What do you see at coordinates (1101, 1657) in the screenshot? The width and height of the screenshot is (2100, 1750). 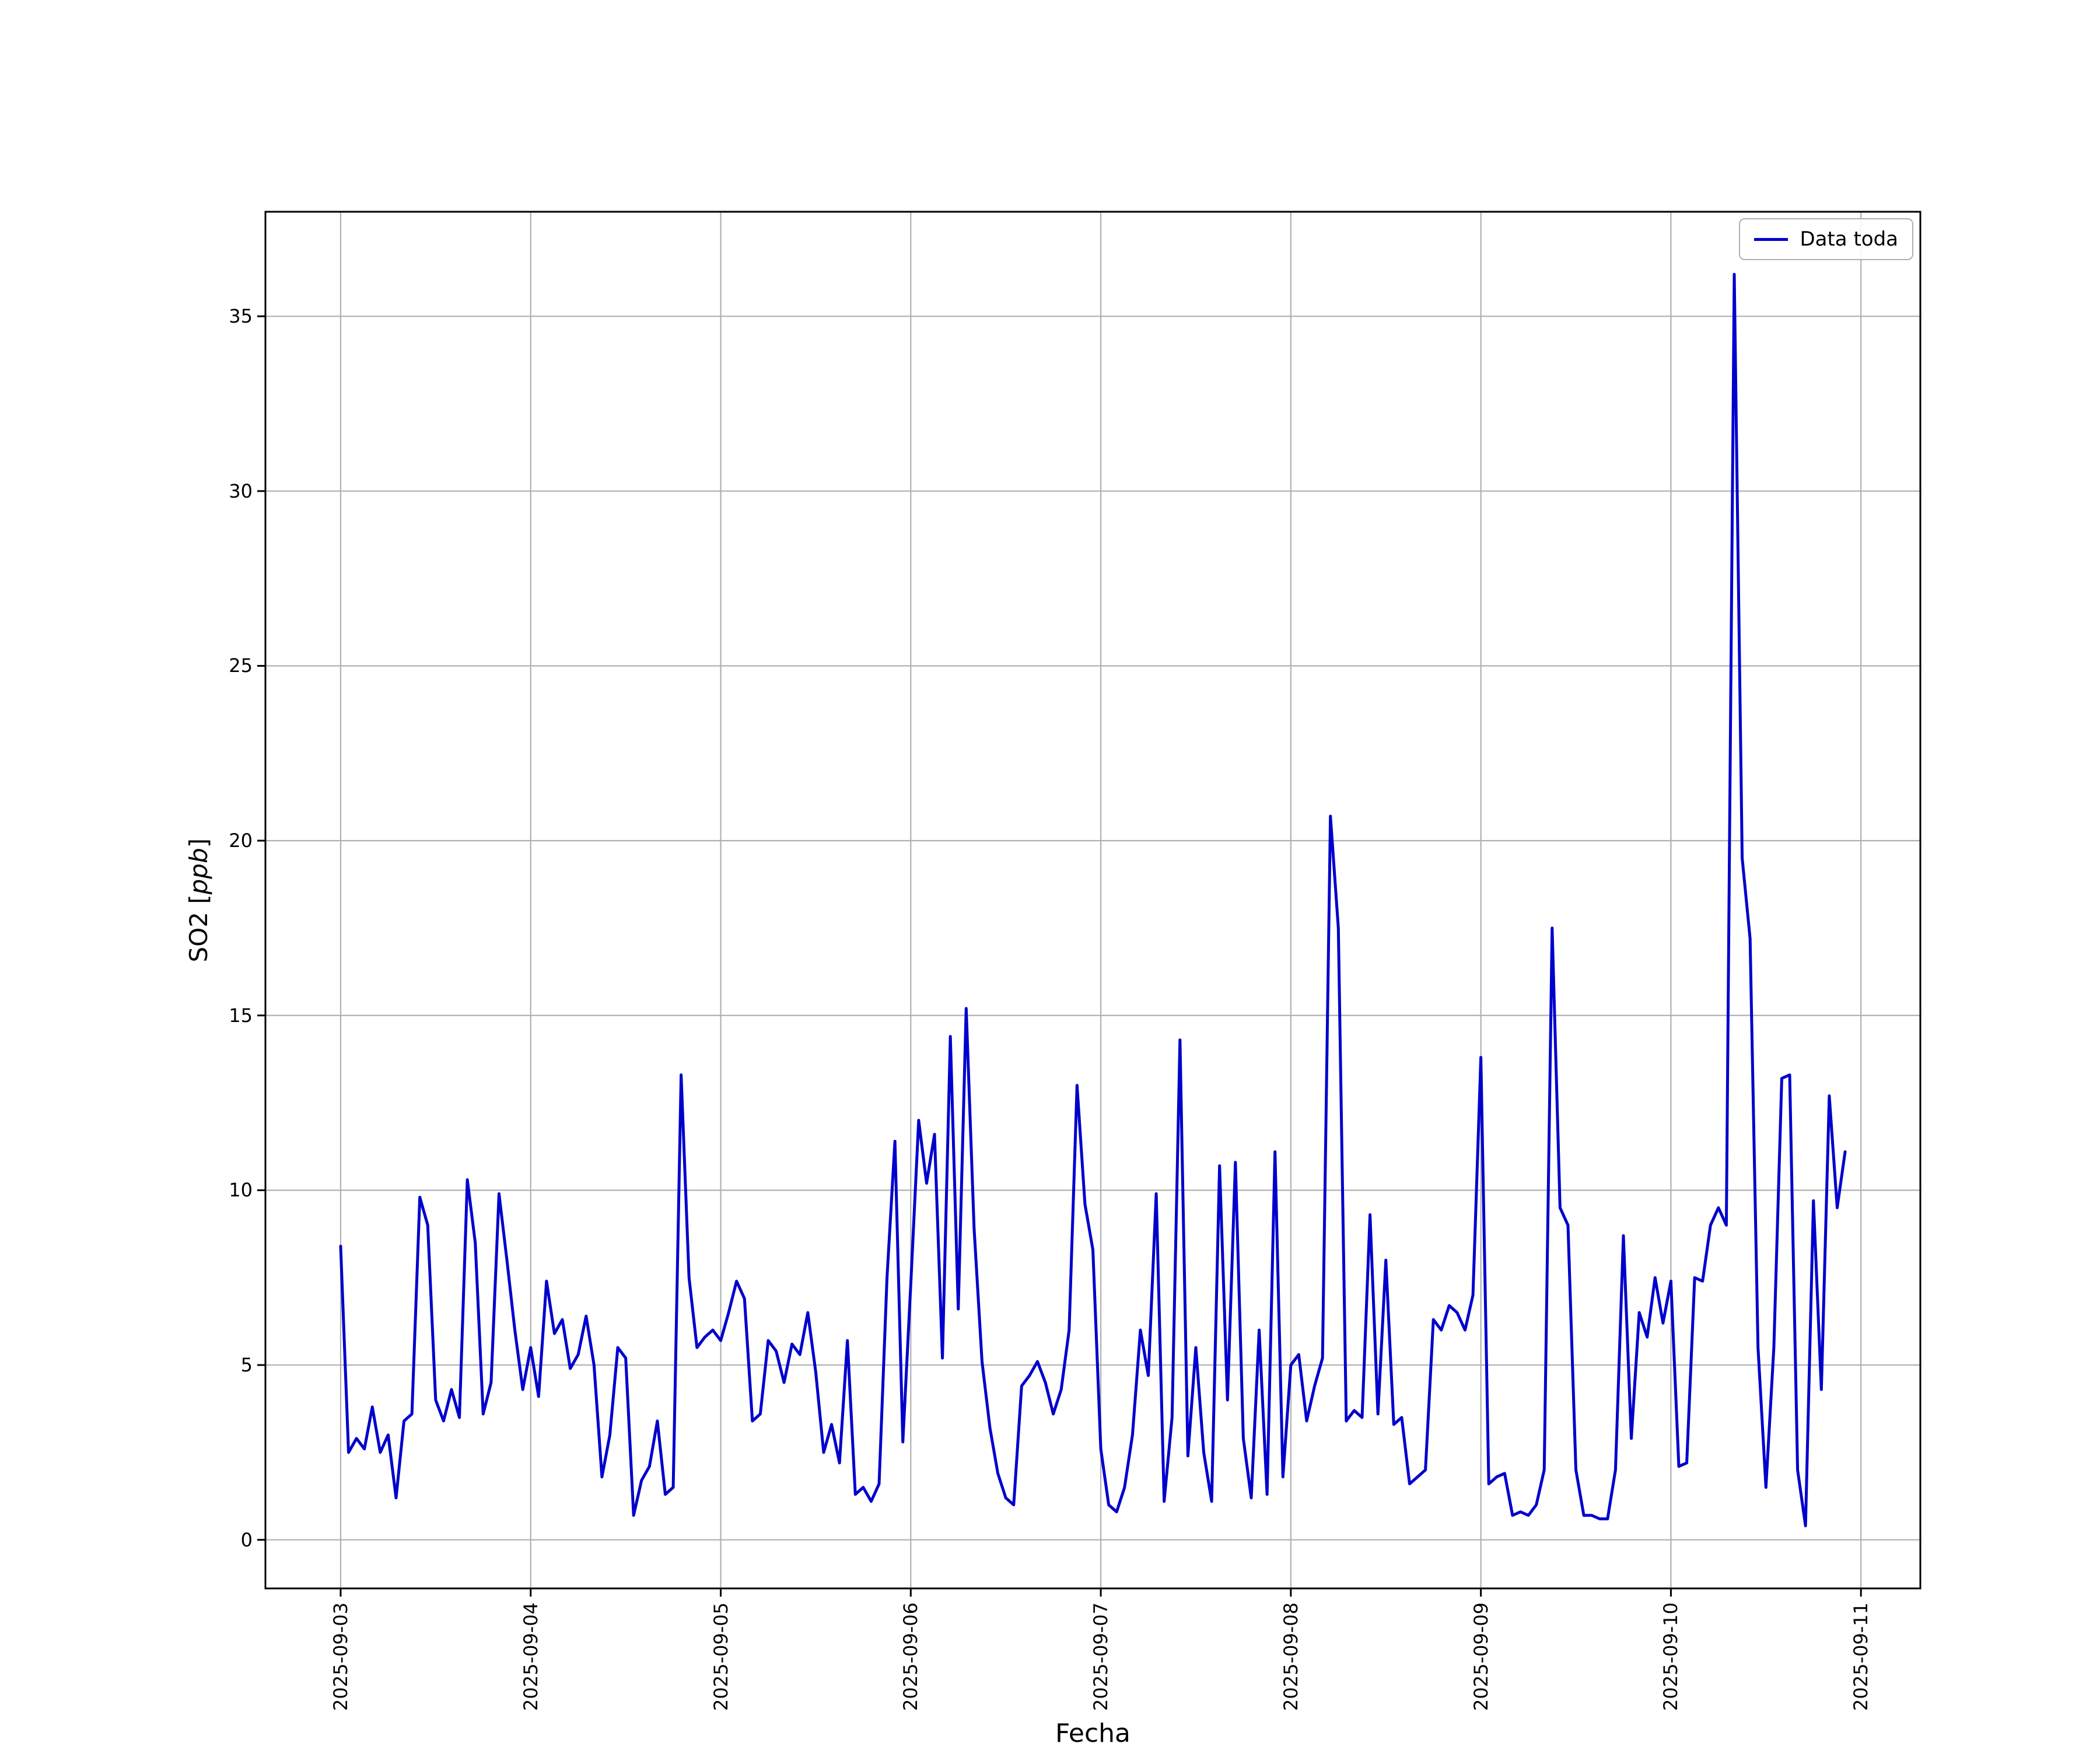 I see `x-tick-label: 2025-09-07` at bounding box center [1101, 1657].